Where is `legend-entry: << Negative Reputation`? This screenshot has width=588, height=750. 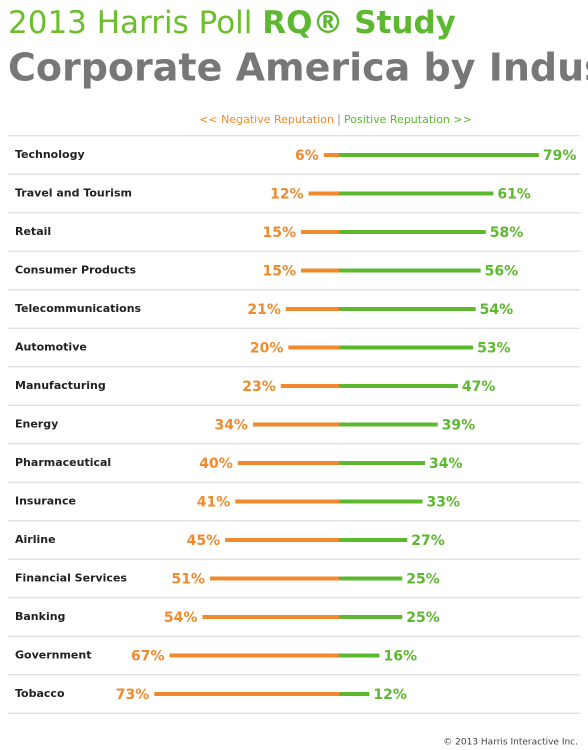
legend-entry: << Negative Reputation is located at coordinates (266, 119).